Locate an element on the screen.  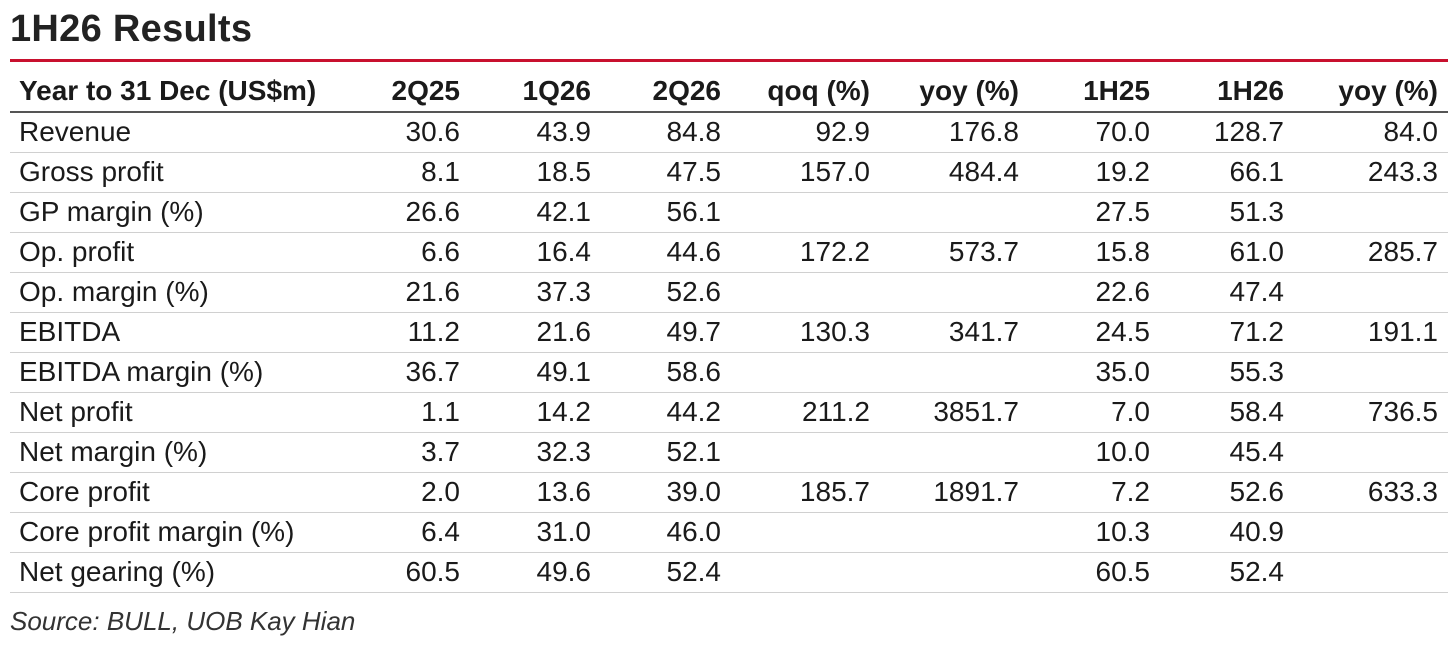
table-cell: 44.2 is located at coordinates (666, 412).